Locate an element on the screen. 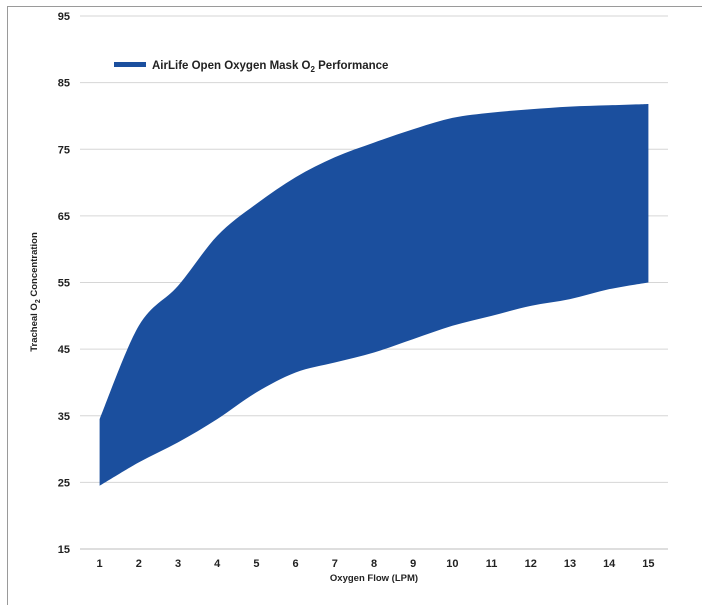 Image resolution: width=702 pixels, height=605 pixels. y-ticks: 15 25 35 45 55 65 75 85 95 is located at coordinates (64, 283).